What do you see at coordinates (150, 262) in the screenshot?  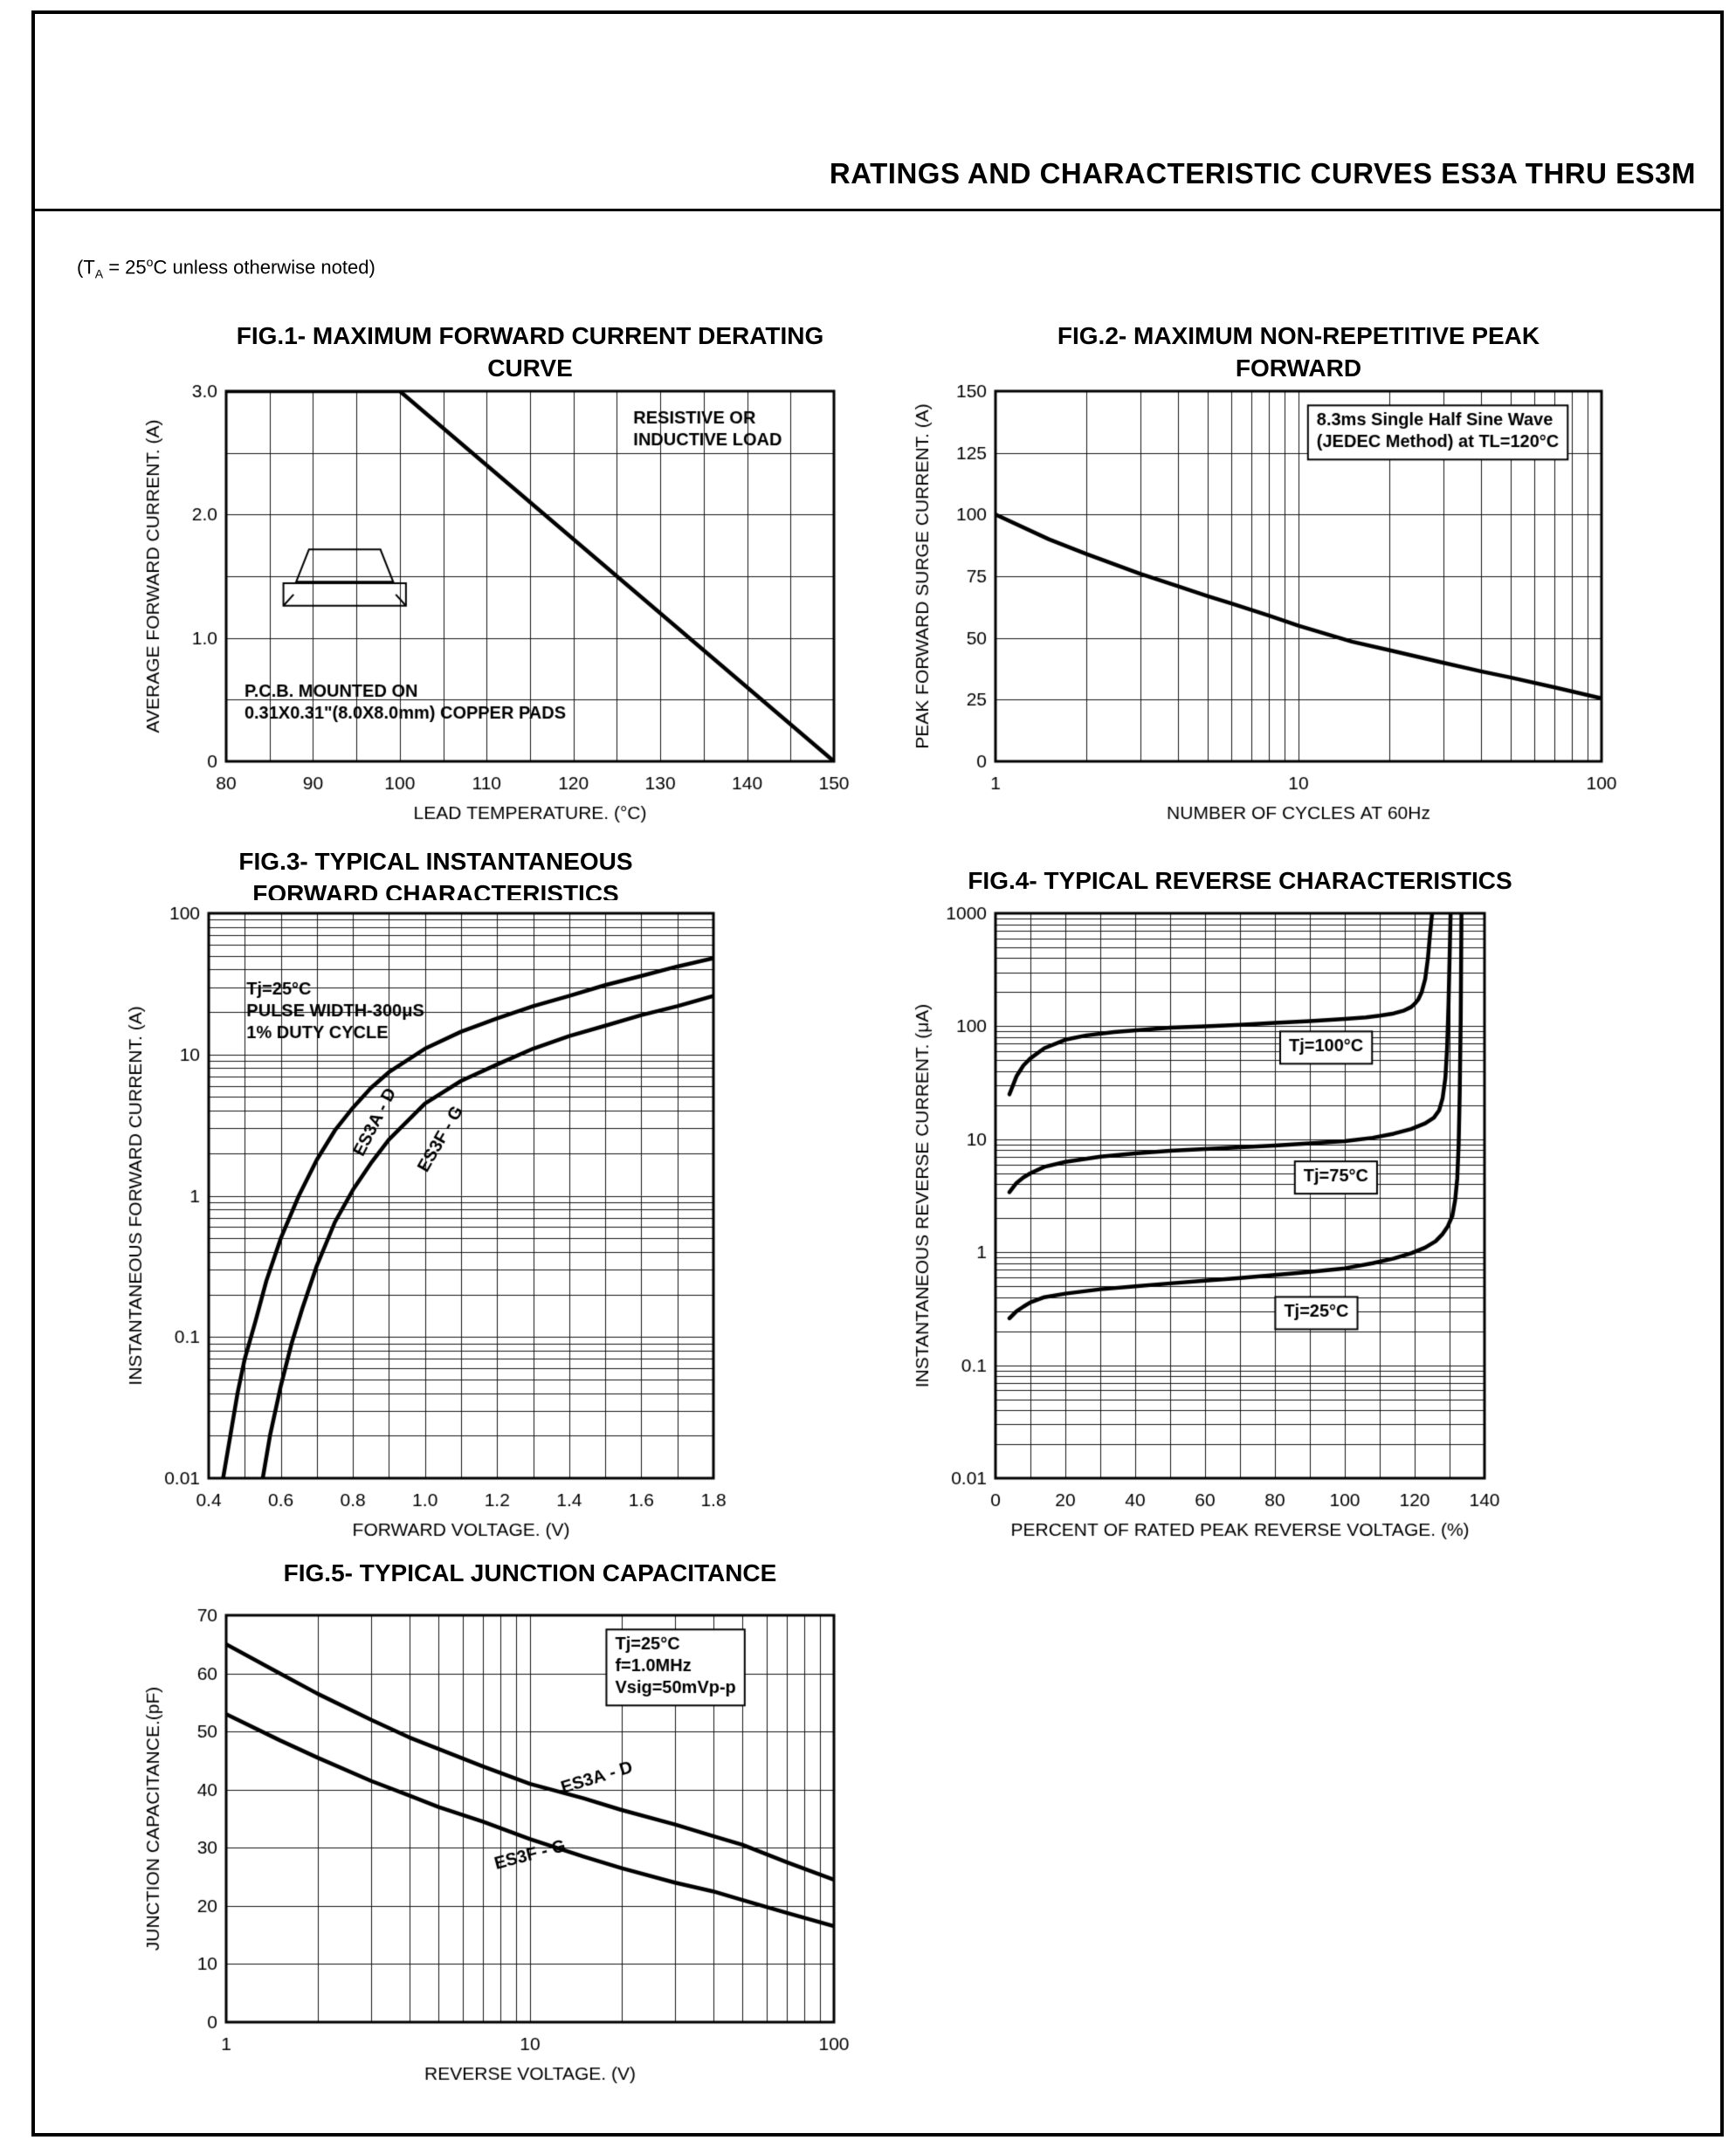 I see `note-superscript: o` at bounding box center [150, 262].